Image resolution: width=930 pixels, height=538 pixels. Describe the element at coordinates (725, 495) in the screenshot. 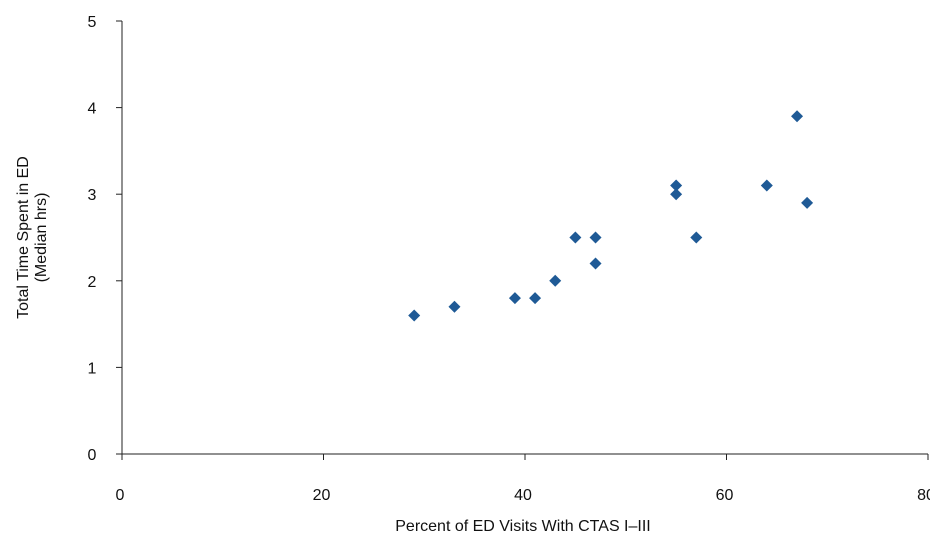

I see `x-tick-label: 60` at that location.